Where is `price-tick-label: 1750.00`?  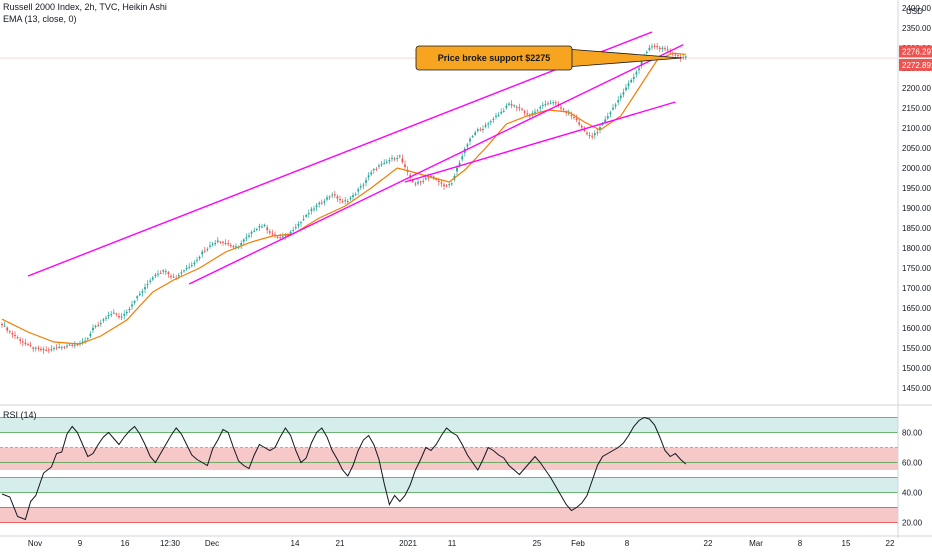
price-tick-label: 1750.00 is located at coordinates (916, 268).